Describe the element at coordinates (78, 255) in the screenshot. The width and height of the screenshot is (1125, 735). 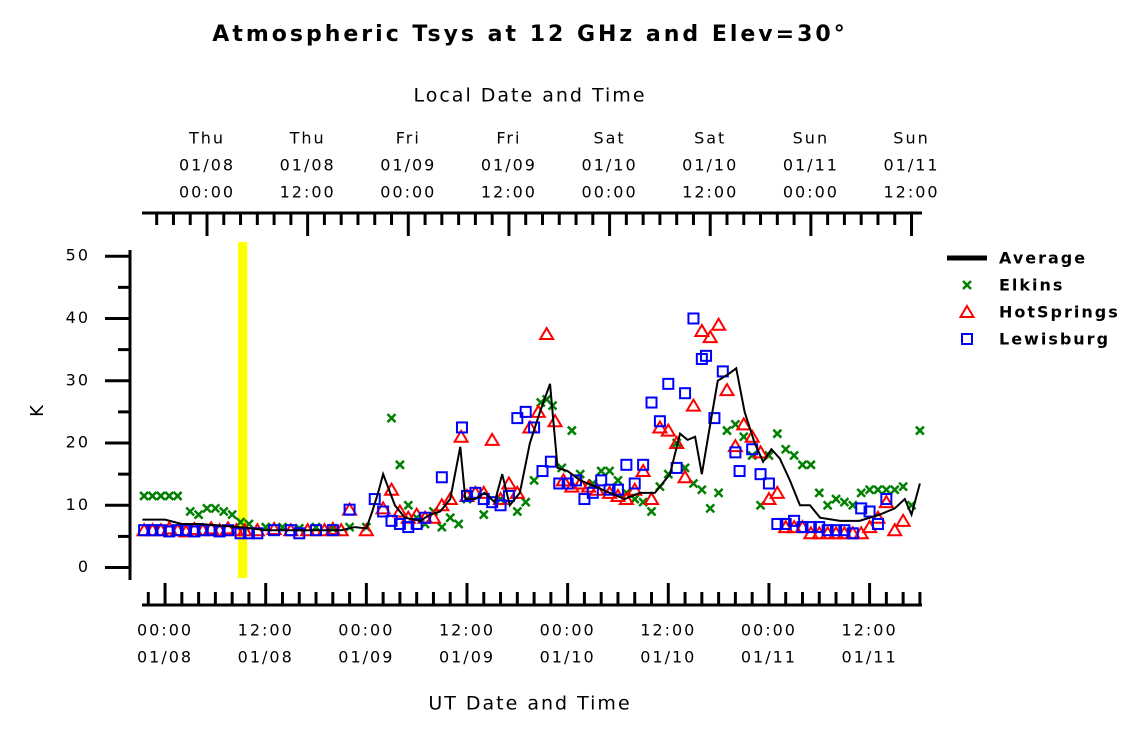
I see `y-tick-label: 50` at that location.